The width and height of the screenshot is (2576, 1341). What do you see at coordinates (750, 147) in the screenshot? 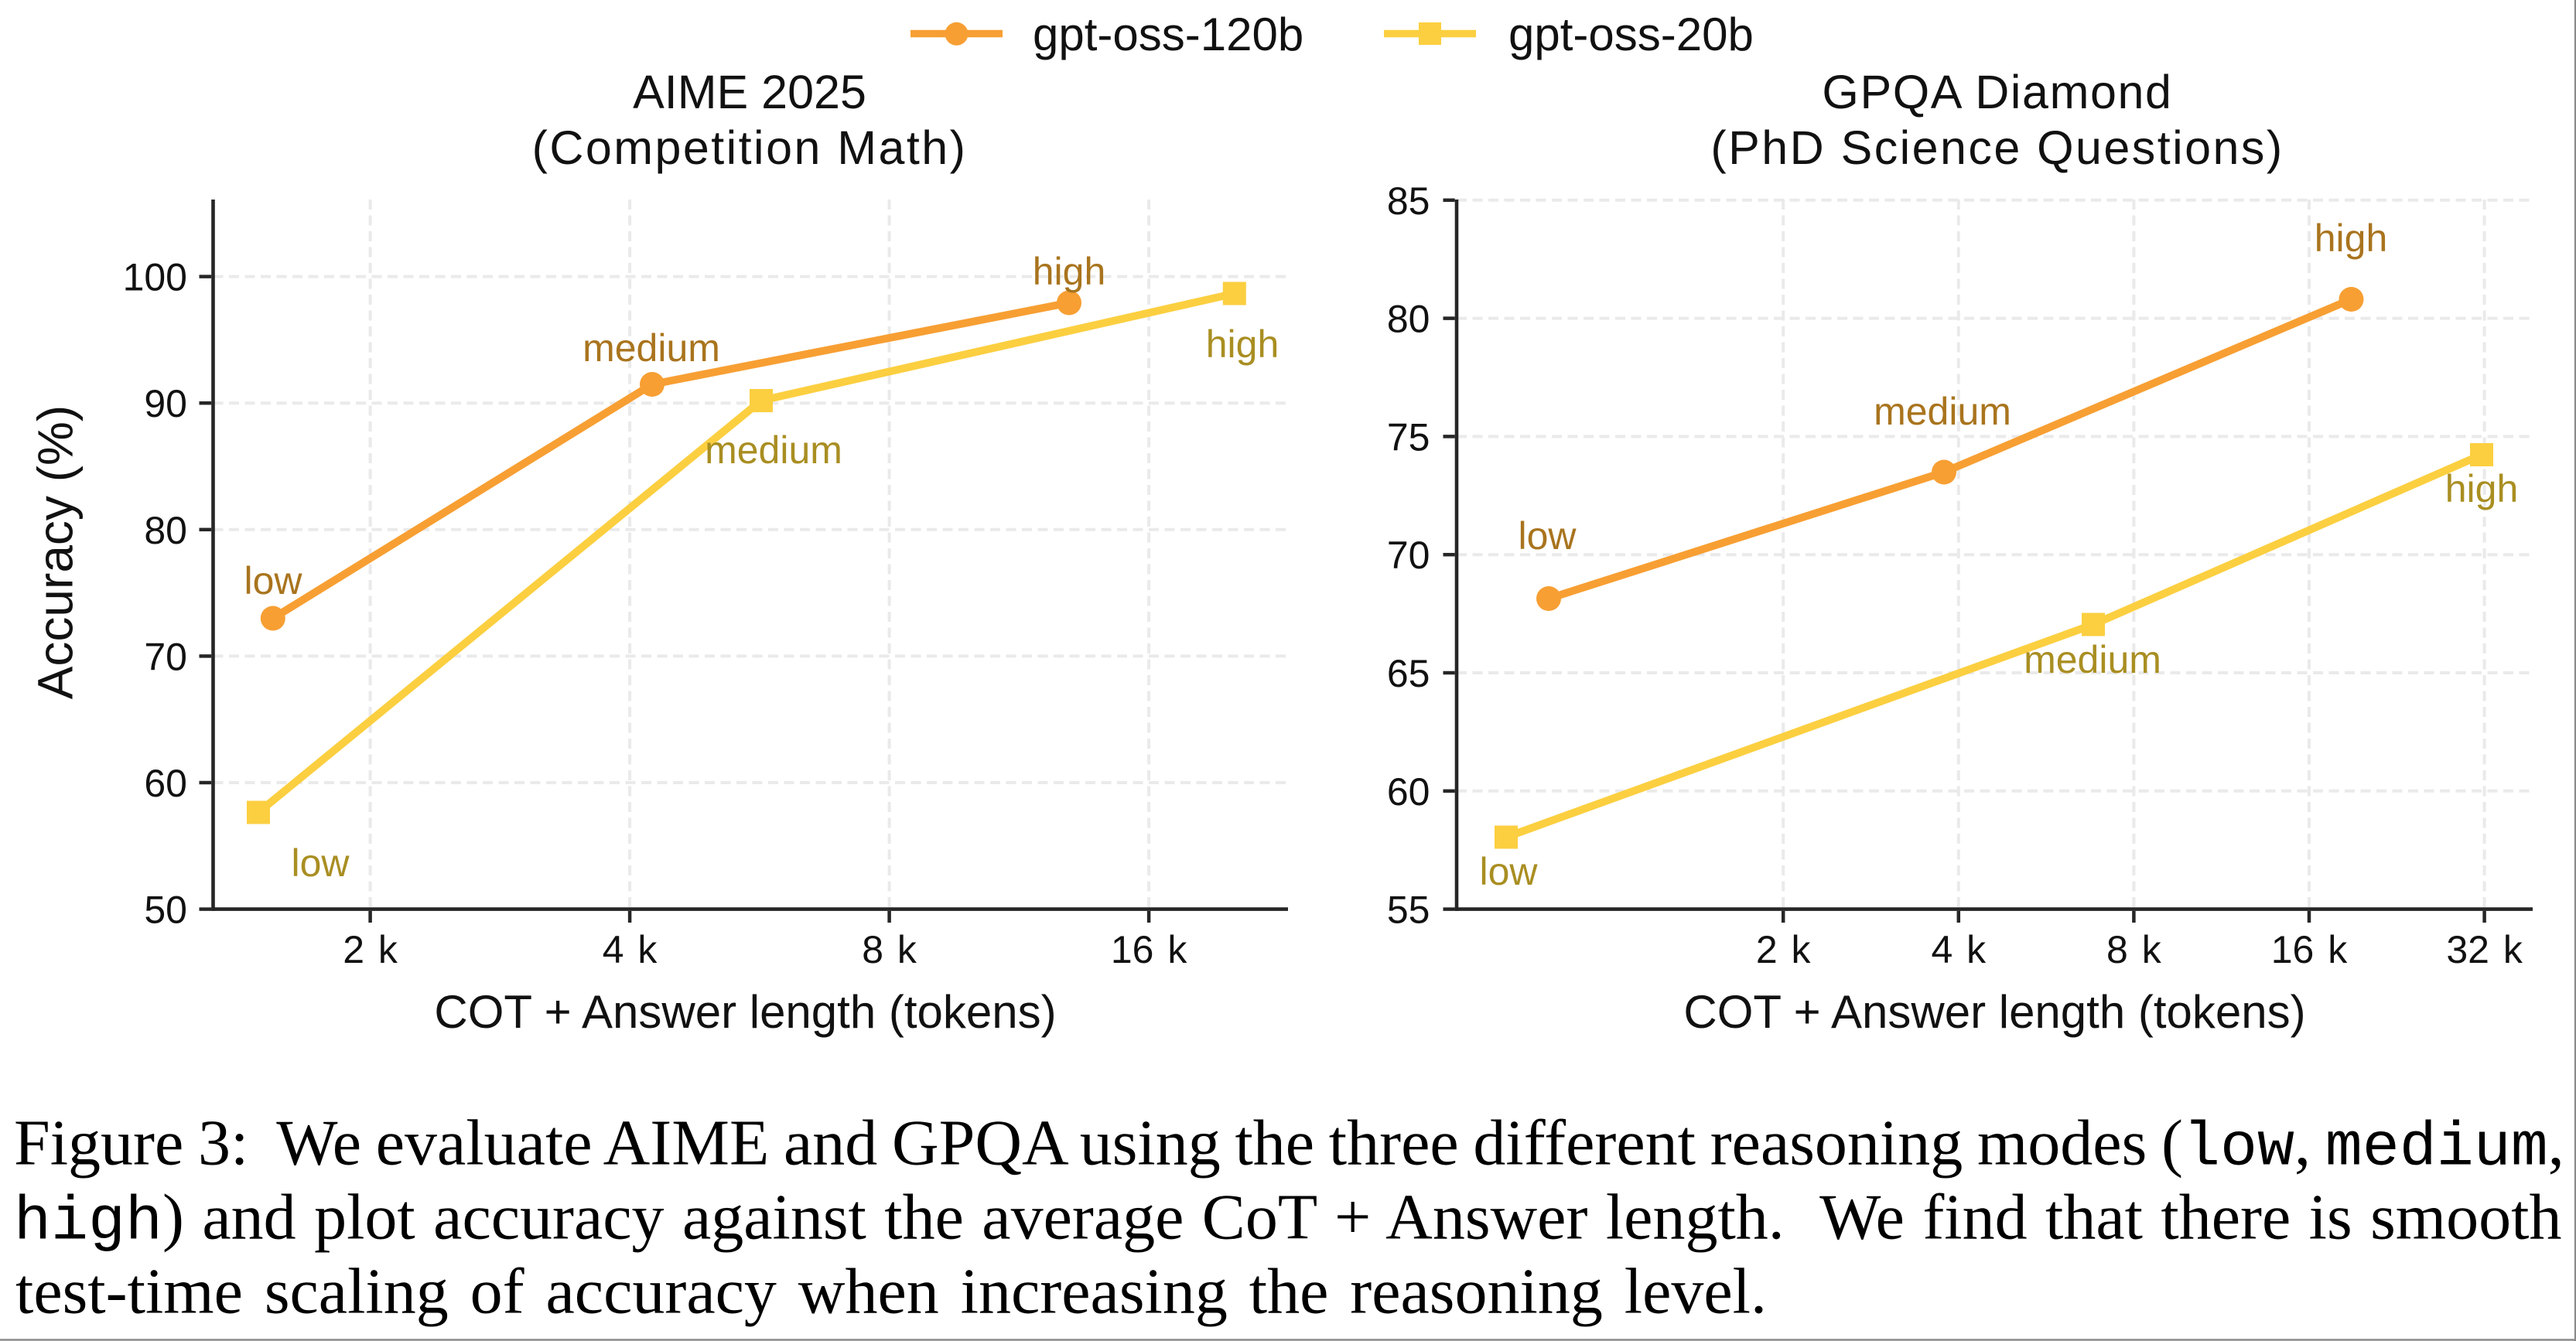
I see `svg-text: (Competition Math)` at bounding box center [750, 147].